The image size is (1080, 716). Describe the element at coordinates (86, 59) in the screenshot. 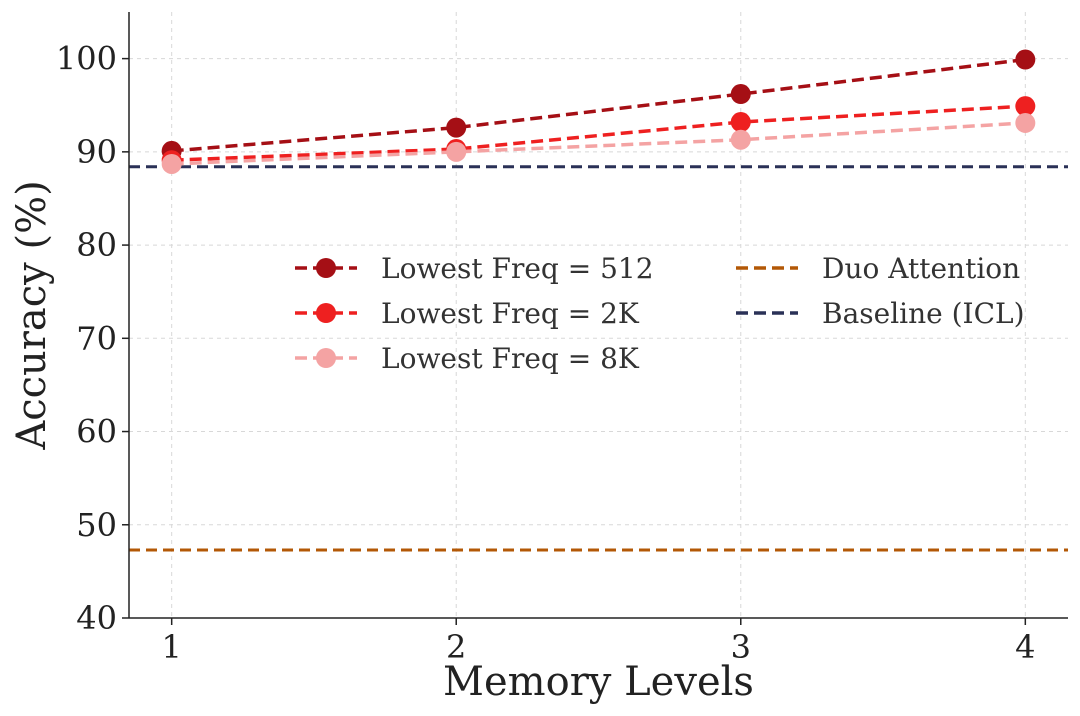

I see `y-tick-label: 100` at that location.